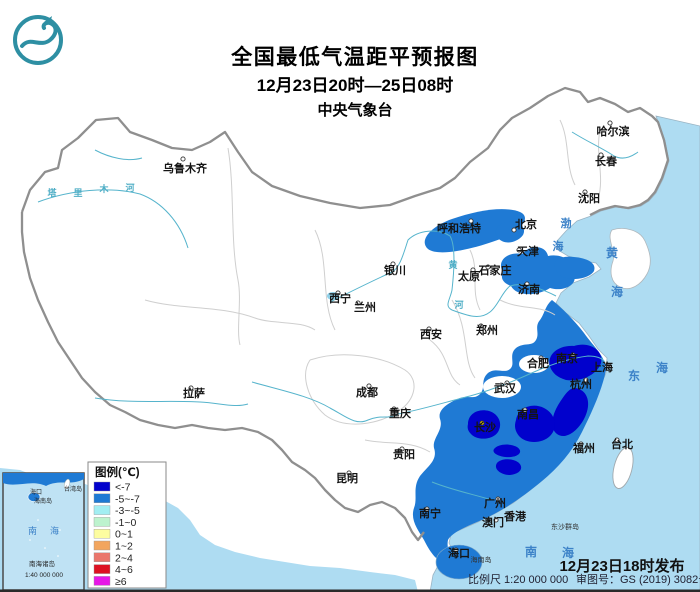  Describe the element at coordinates (117, 472) in the screenshot. I see `legend-title: 图例(℃)` at that location.